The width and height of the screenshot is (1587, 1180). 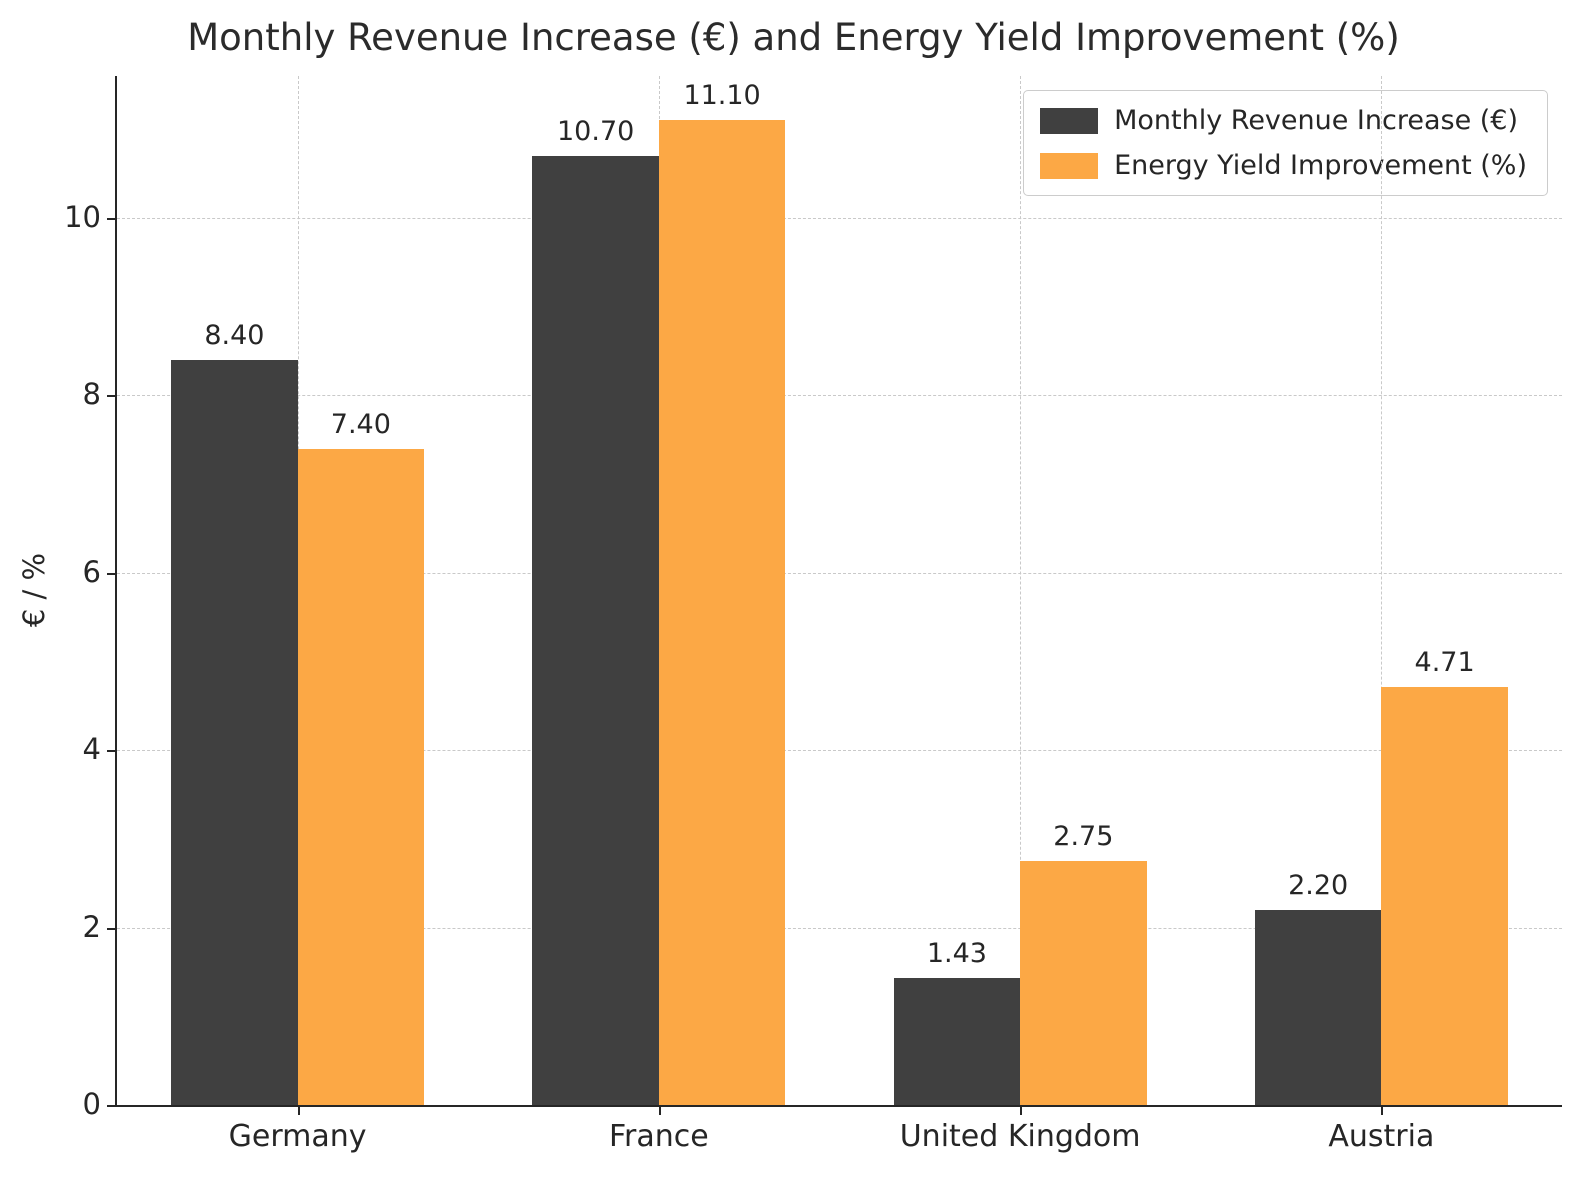 I want to click on bar-revenue-france, so click(x=595, y=630).